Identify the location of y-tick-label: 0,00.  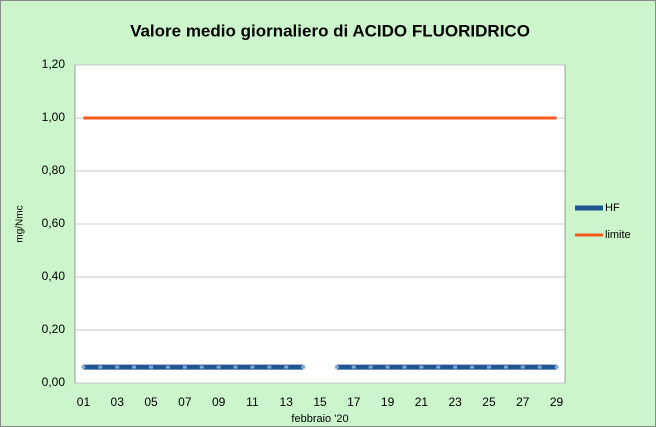
(54, 382).